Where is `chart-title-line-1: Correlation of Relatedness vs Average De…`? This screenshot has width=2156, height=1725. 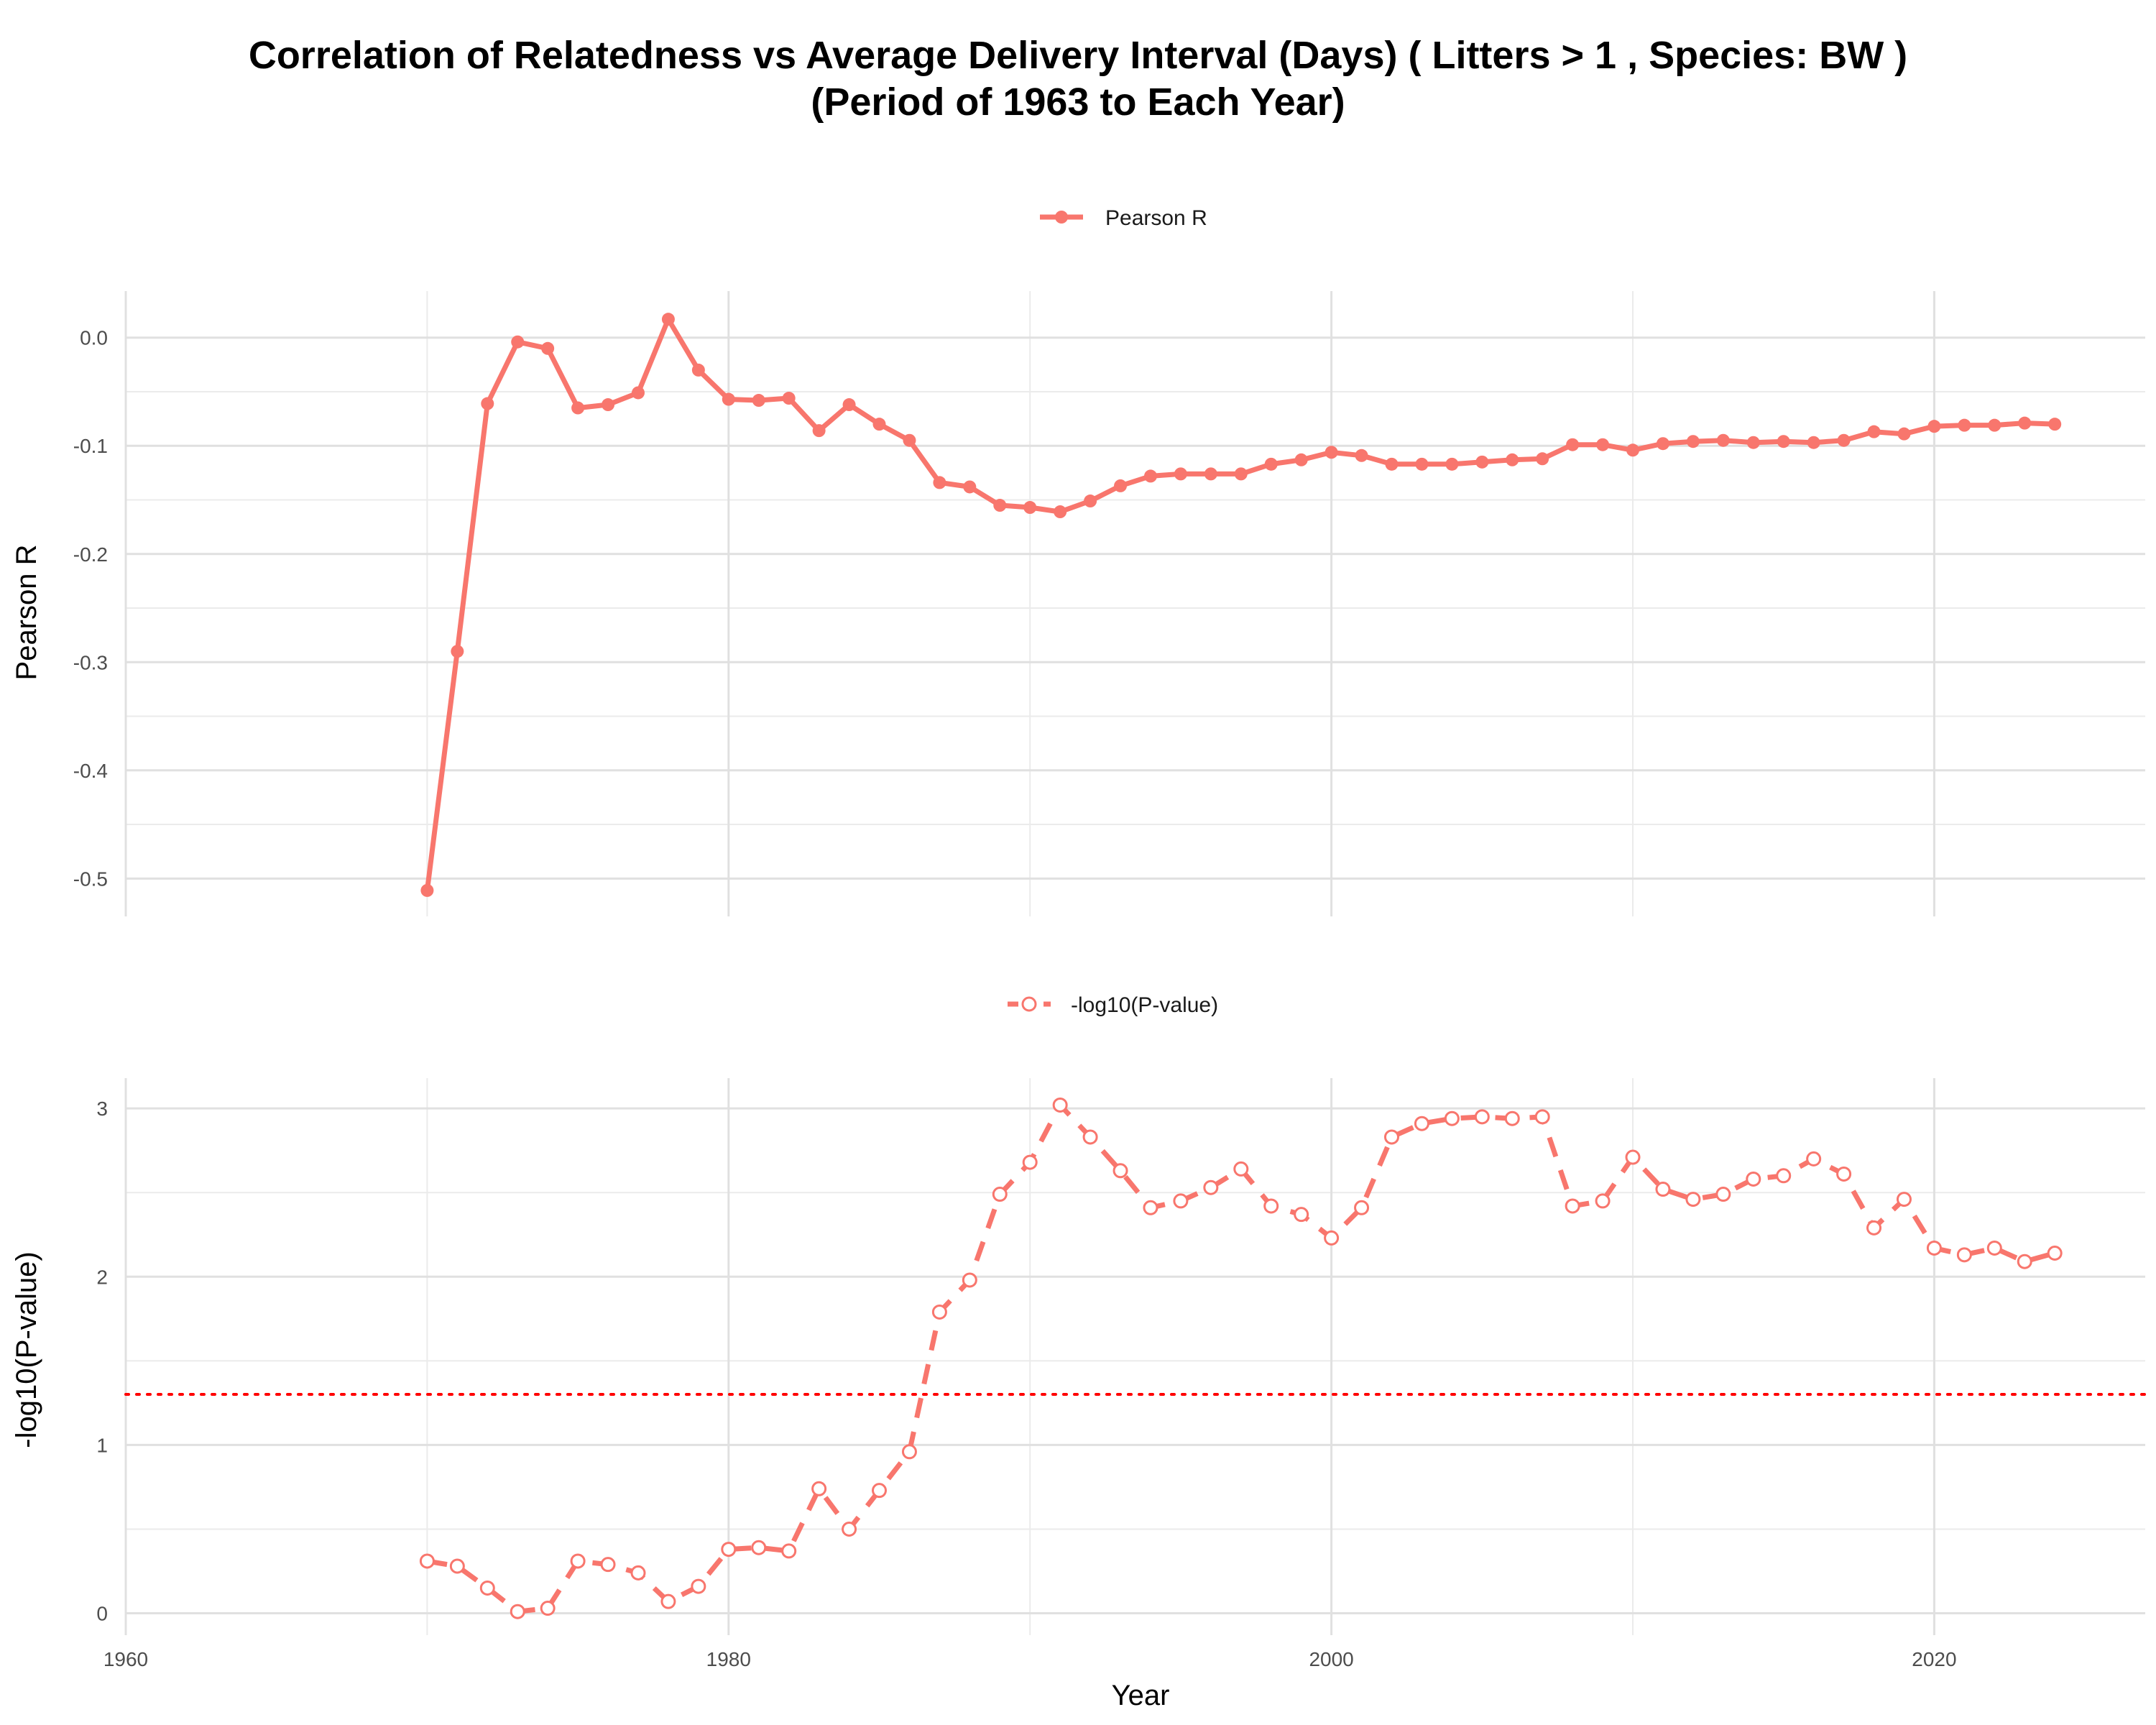
chart-title-line-1: Correlation of Relatedness vs Average De… is located at coordinates (1078, 55).